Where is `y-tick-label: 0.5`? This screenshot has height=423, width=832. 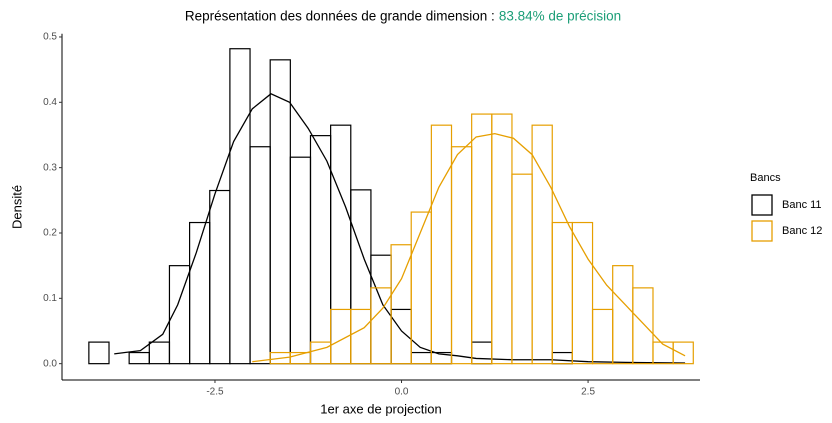
y-tick-label: 0.5 is located at coordinates (50, 37).